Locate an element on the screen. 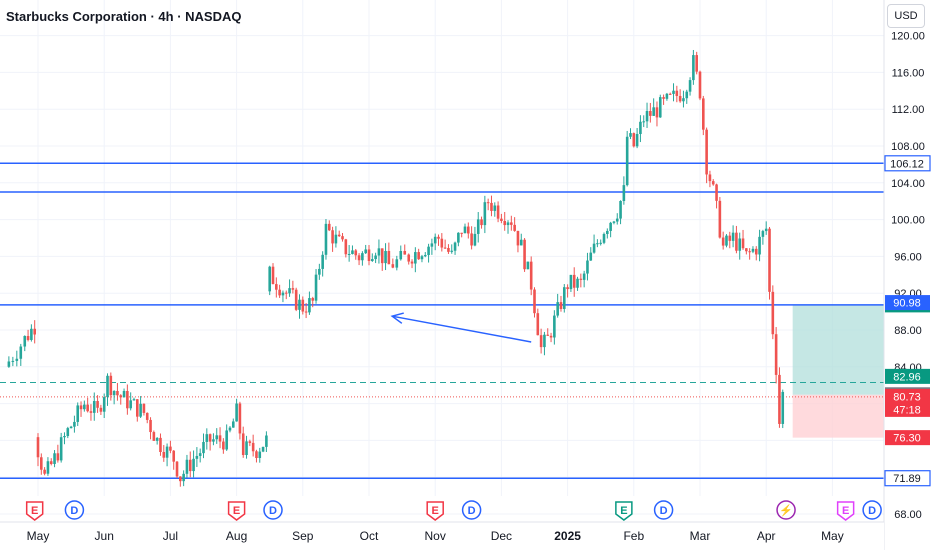 This screenshot has height=550, width=932. event-marker: ⚡ is located at coordinates (786, 510).